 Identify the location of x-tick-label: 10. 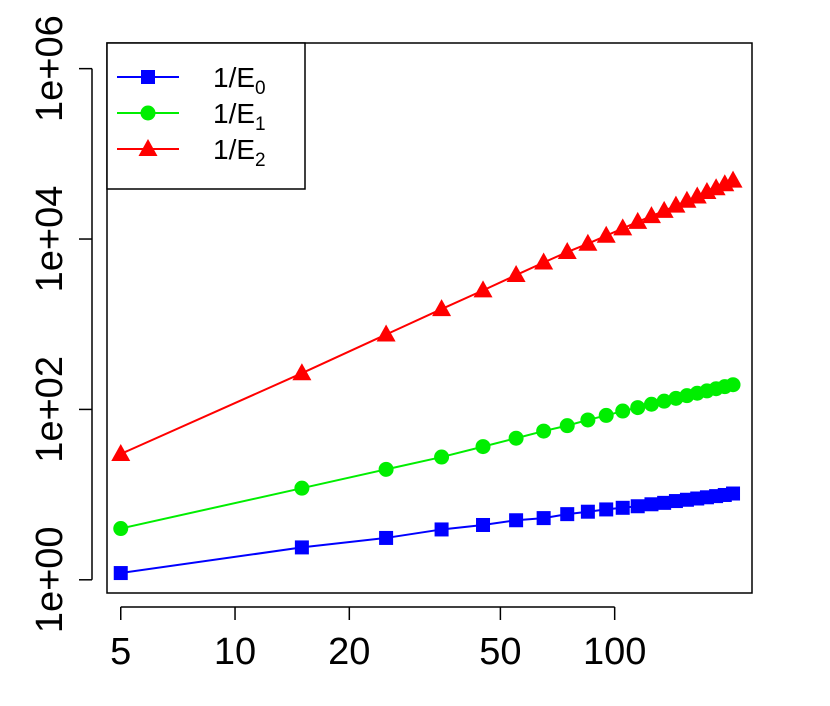
(235, 652).